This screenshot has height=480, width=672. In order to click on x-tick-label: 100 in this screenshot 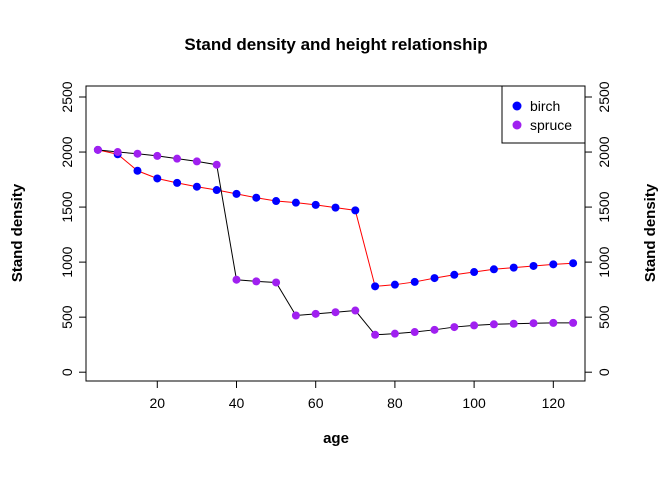, I will do `click(474, 403)`.